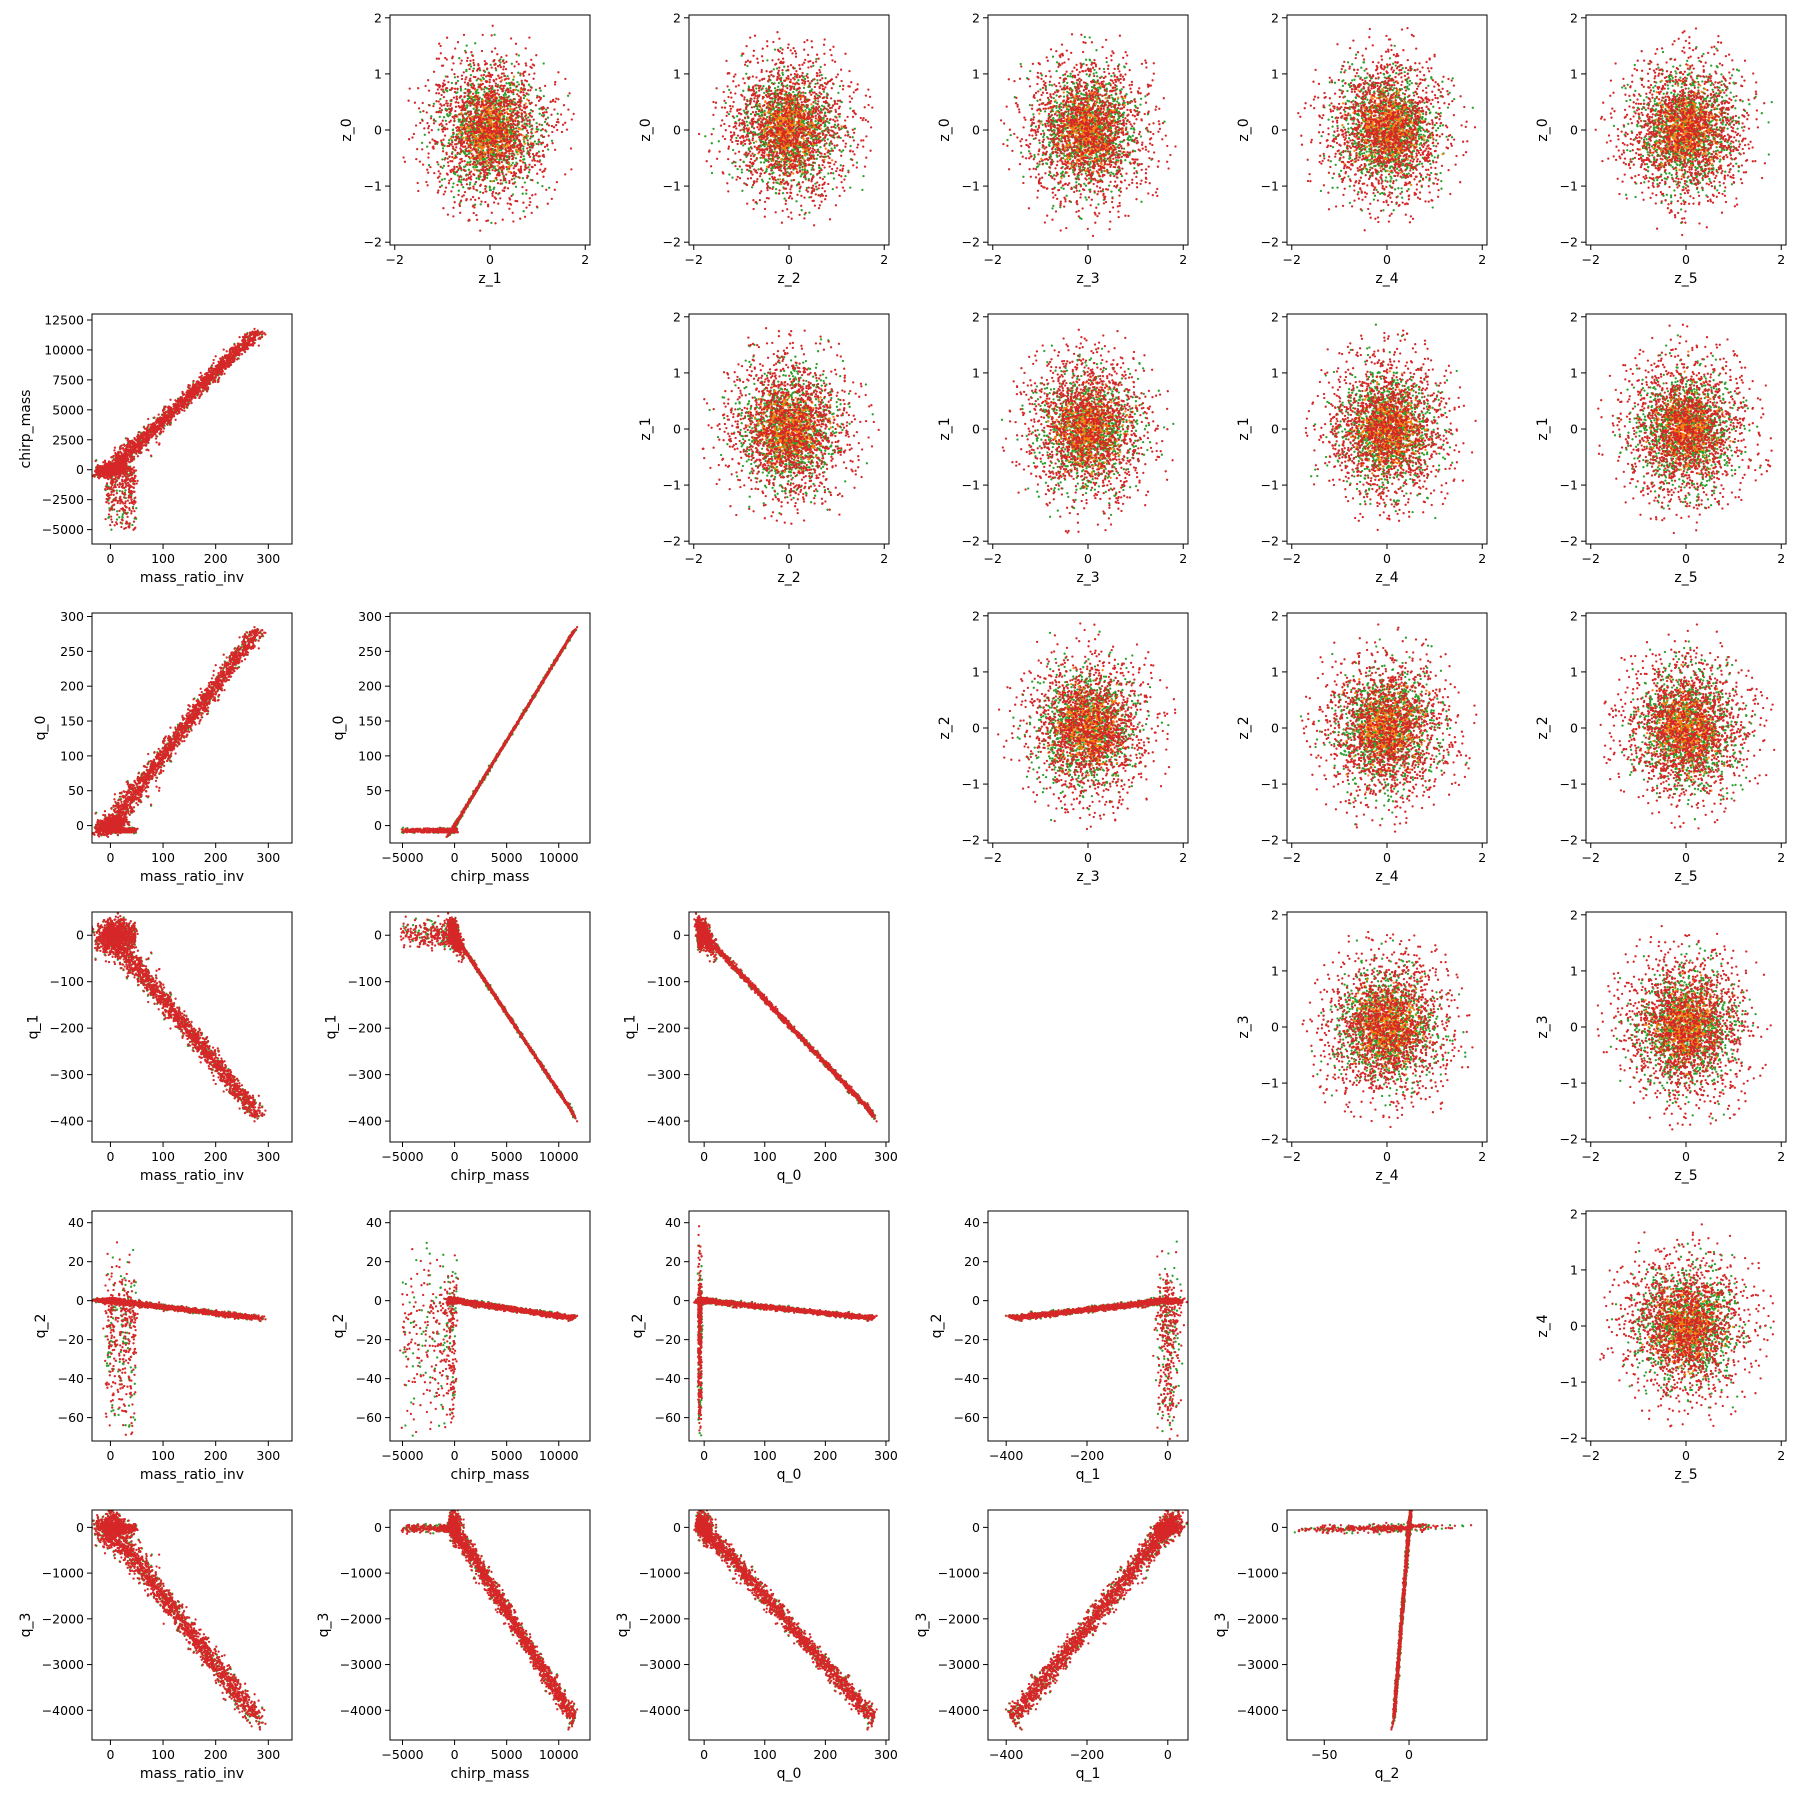 This screenshot has width=1800, height=1800. Describe the element at coordinates (378, 17) in the screenshot. I see `y-tick-label: 2` at that location.